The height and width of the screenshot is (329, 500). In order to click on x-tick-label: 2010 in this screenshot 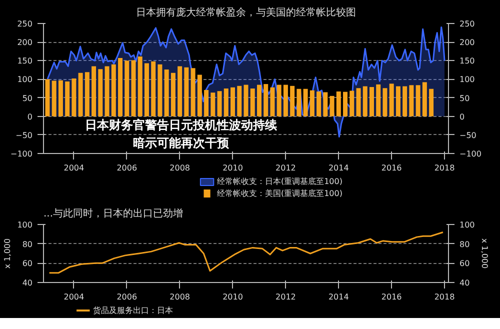, I will do `click(232, 297)`.